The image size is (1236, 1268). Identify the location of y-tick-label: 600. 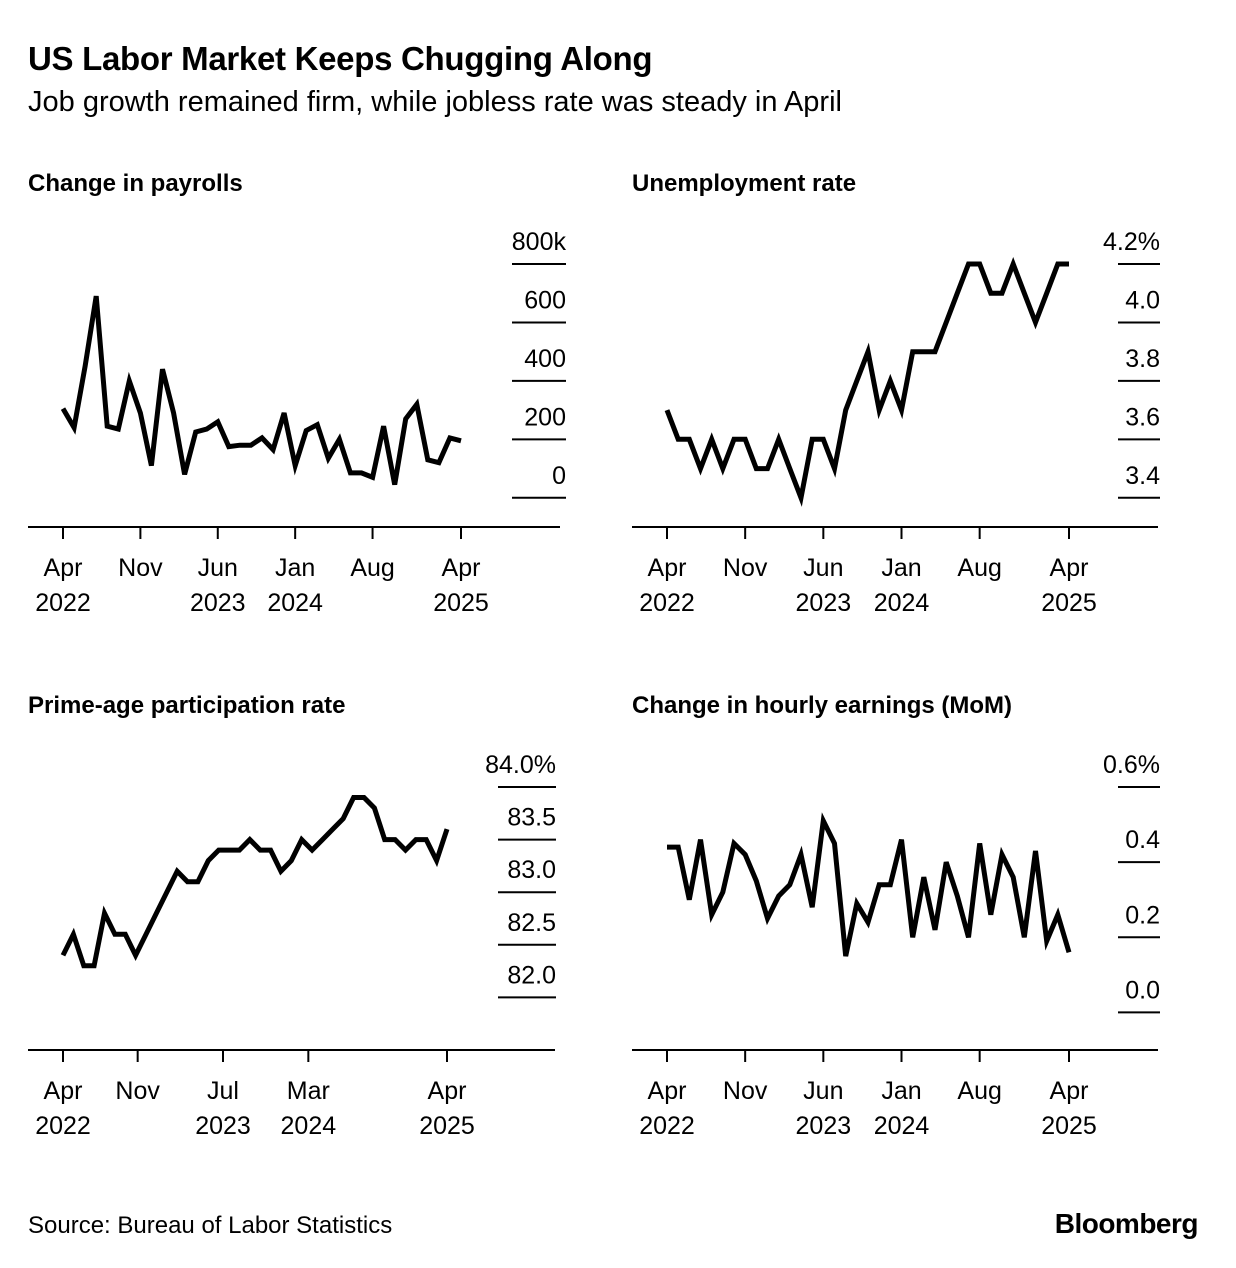
(545, 300).